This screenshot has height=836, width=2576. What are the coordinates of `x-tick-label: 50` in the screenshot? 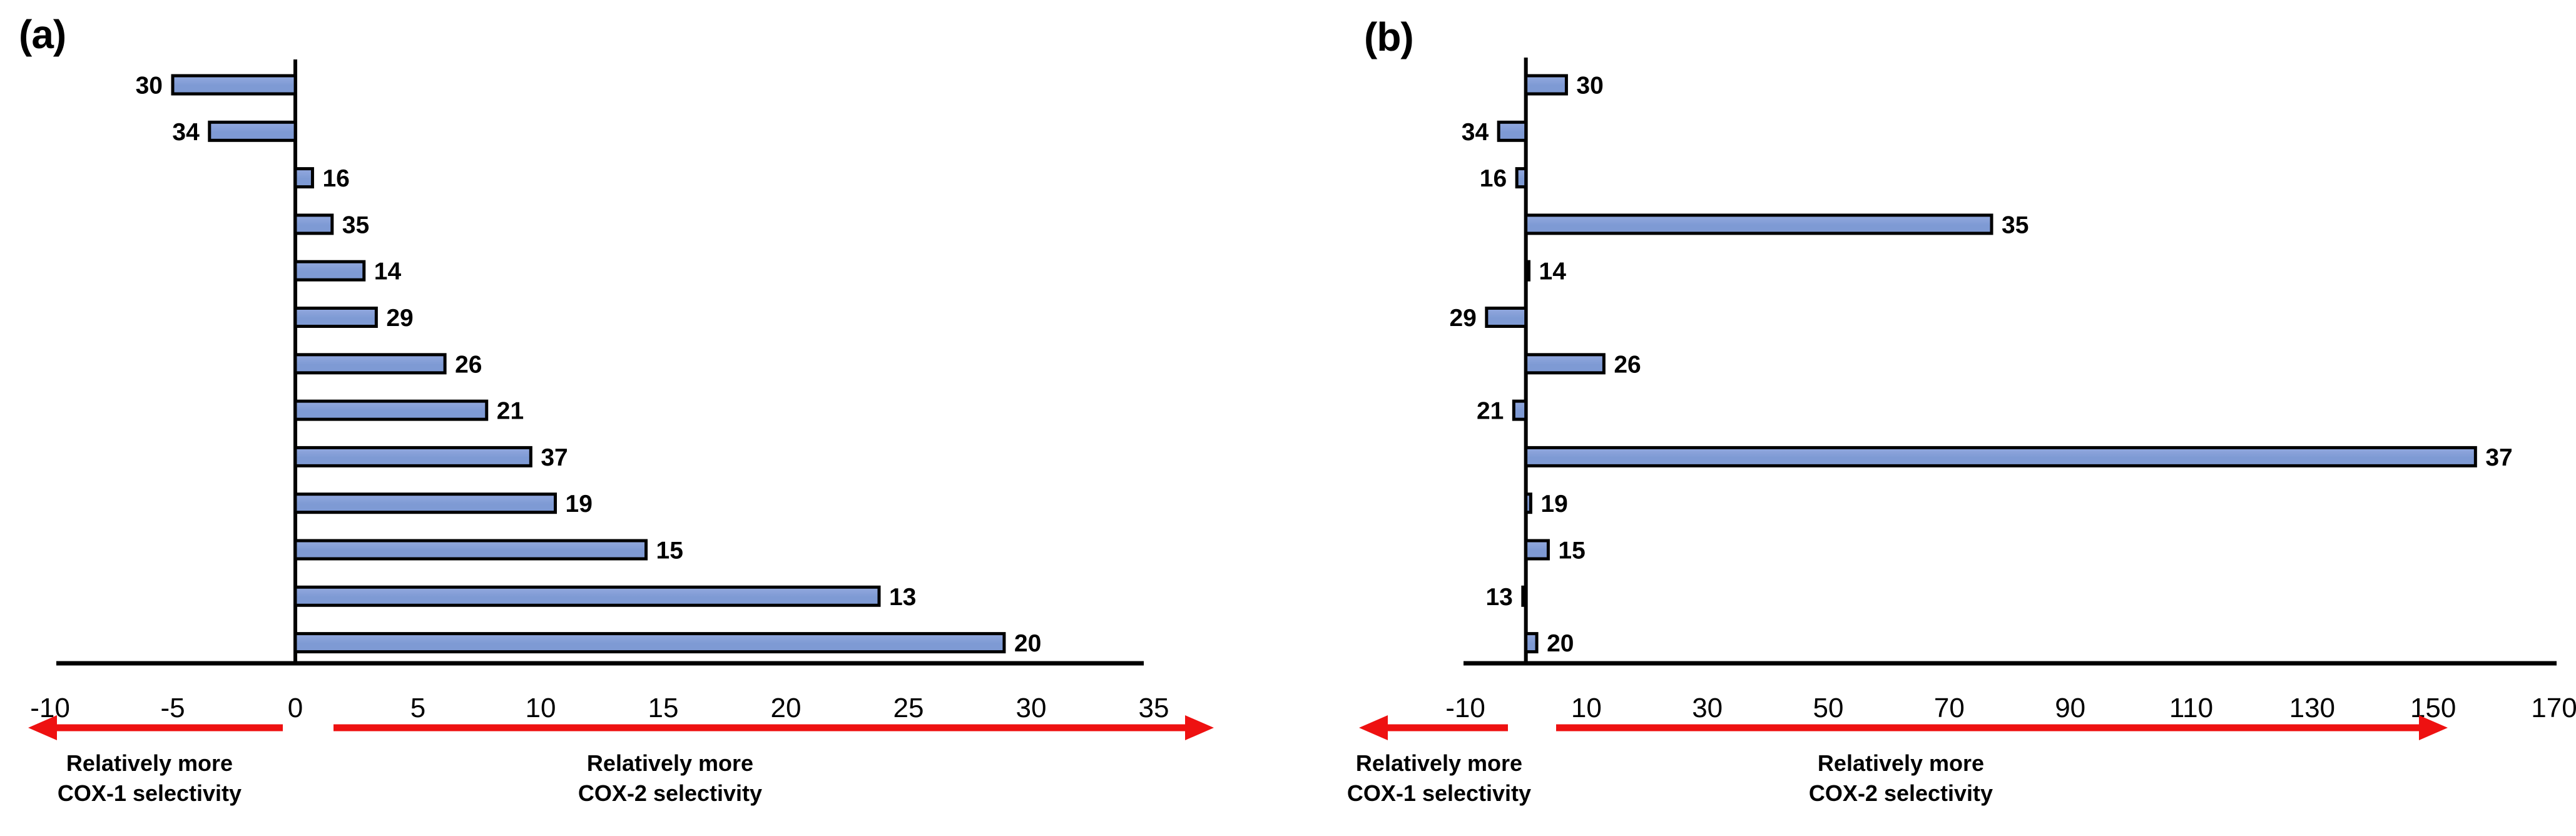 It's located at (1828, 708).